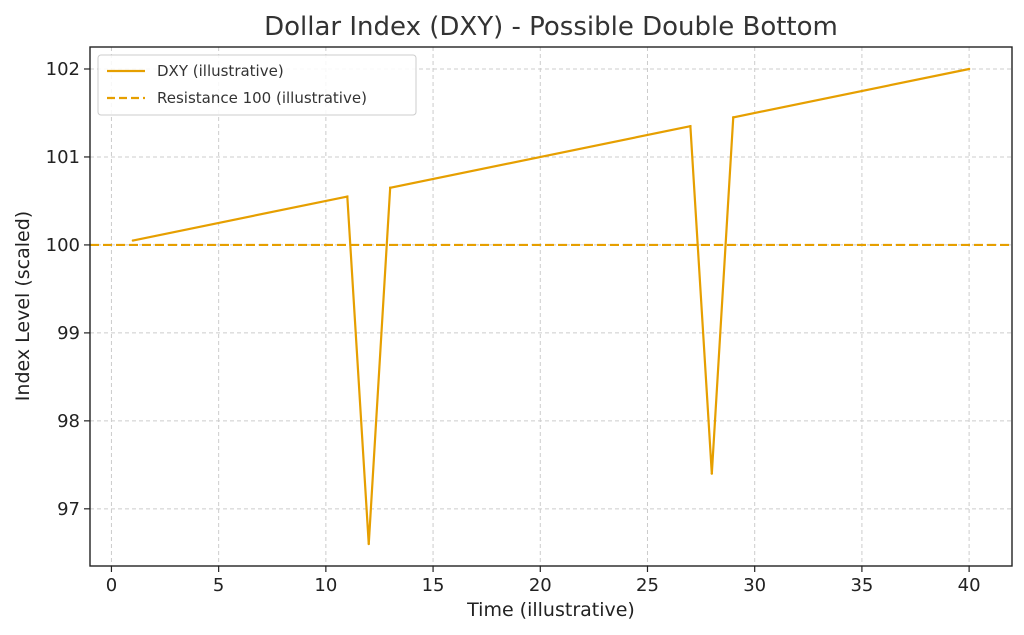 The width and height of the screenshot is (1024, 635). I want to click on legend-box, so click(257, 85).